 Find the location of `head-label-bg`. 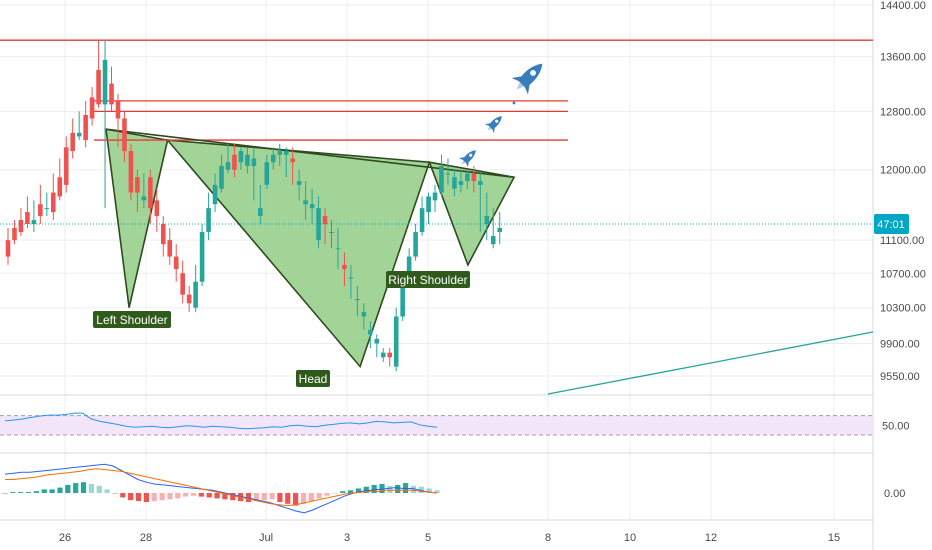

head-label-bg is located at coordinates (313, 378).